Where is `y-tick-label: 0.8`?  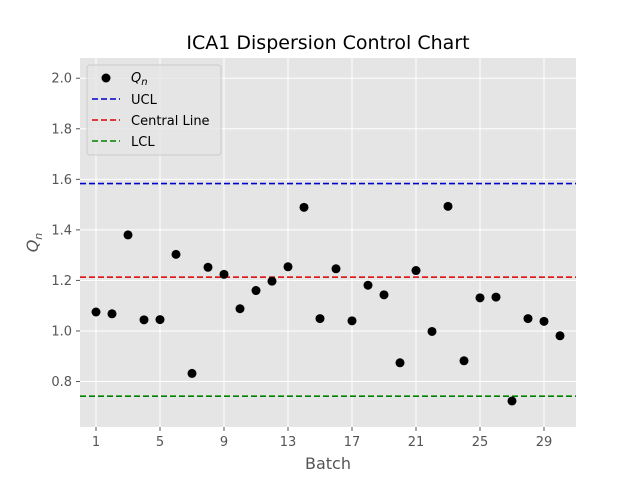 y-tick-label: 0.8 is located at coordinates (61, 382).